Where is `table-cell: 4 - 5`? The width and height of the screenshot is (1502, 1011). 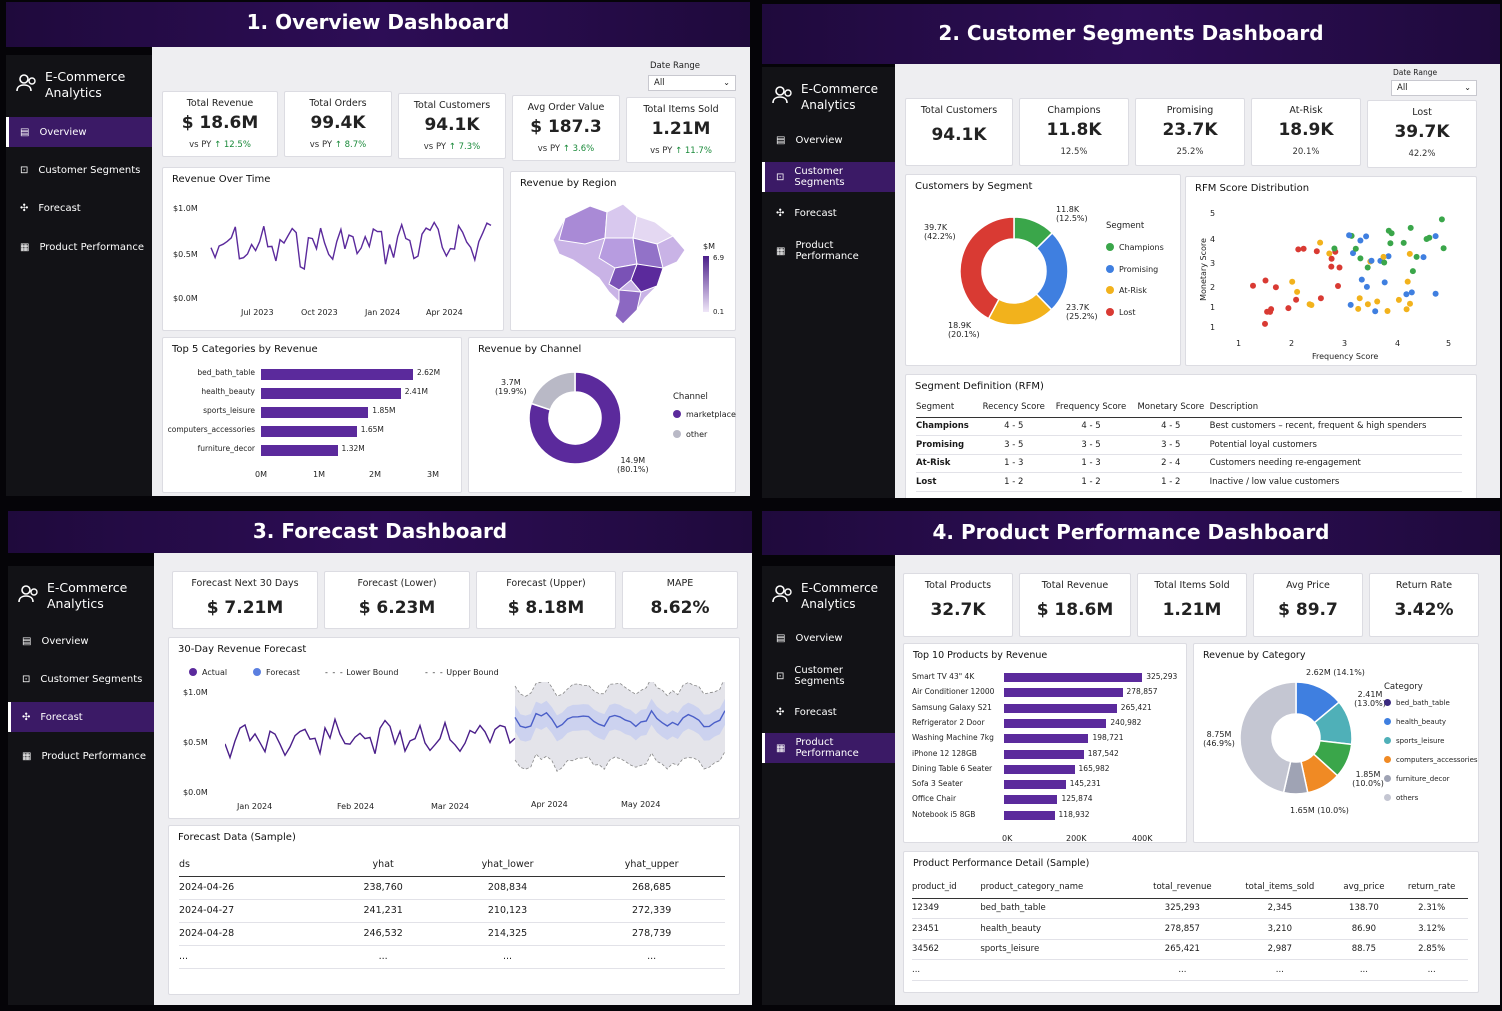
table-cell: 4 - 5 is located at coordinates (1013, 426).